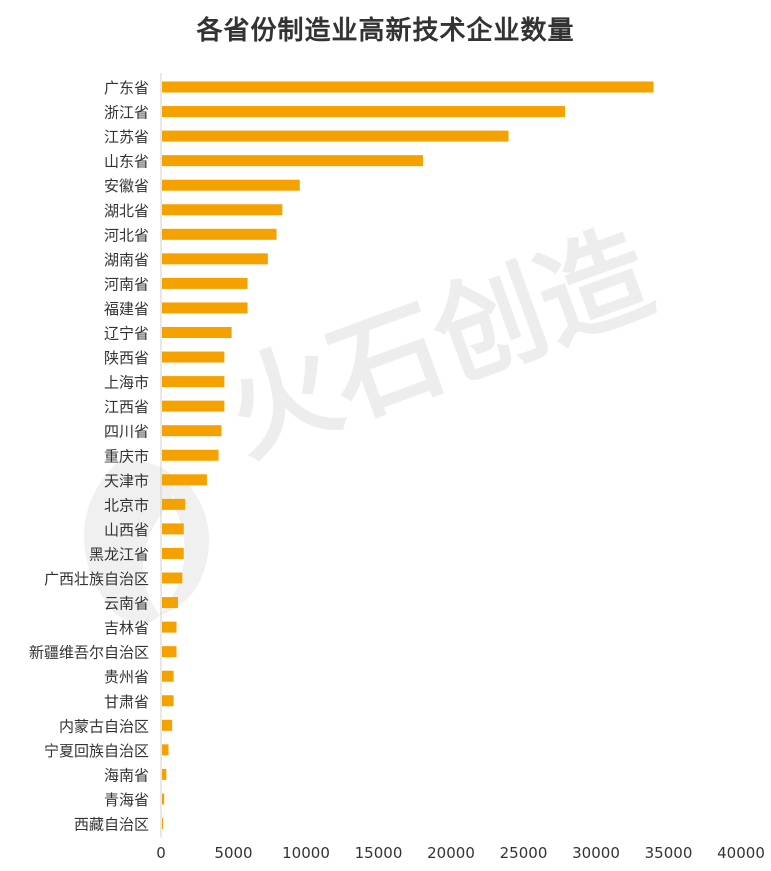 The width and height of the screenshot is (771, 871). What do you see at coordinates (126, 358) in the screenshot?
I see `category-label: 陕西省` at bounding box center [126, 358].